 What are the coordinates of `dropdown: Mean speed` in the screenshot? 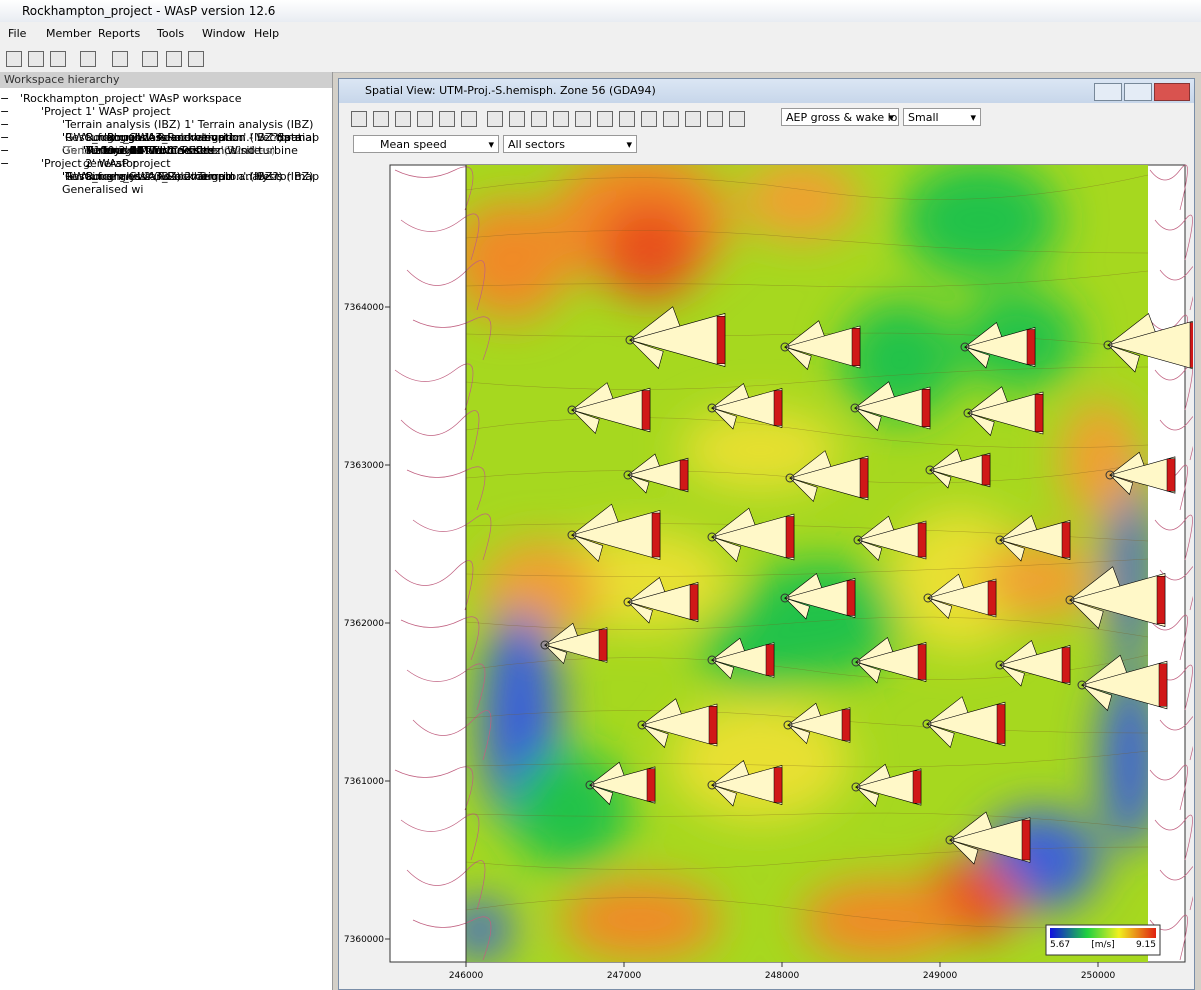 It's located at (426, 144).